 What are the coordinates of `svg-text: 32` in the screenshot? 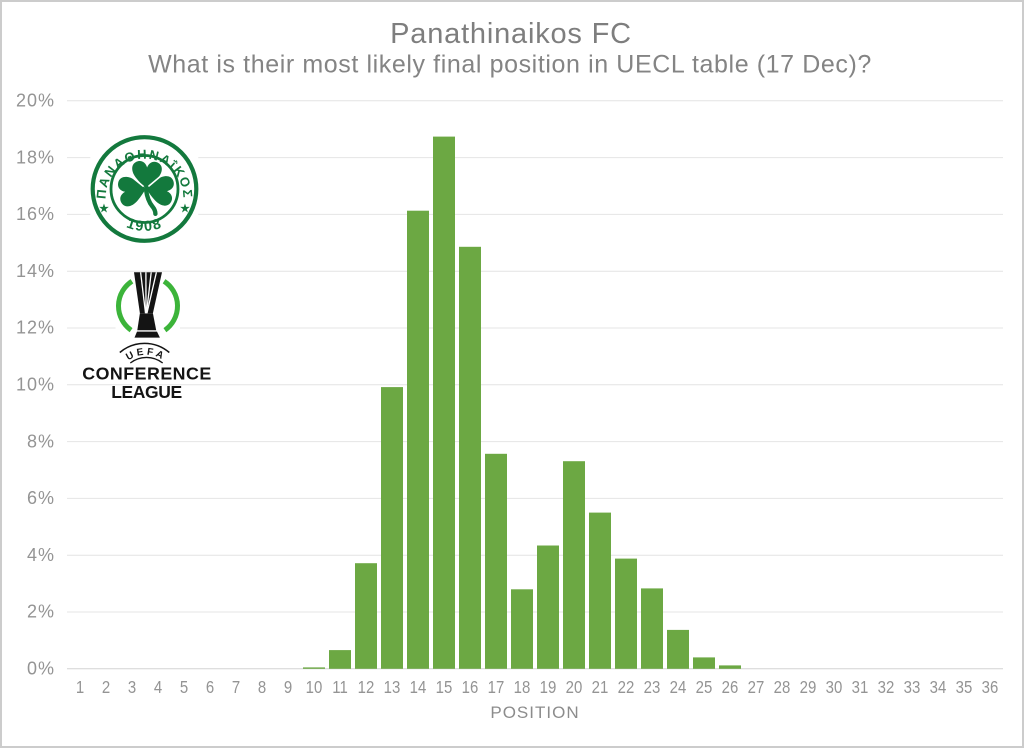 It's located at (886, 687).